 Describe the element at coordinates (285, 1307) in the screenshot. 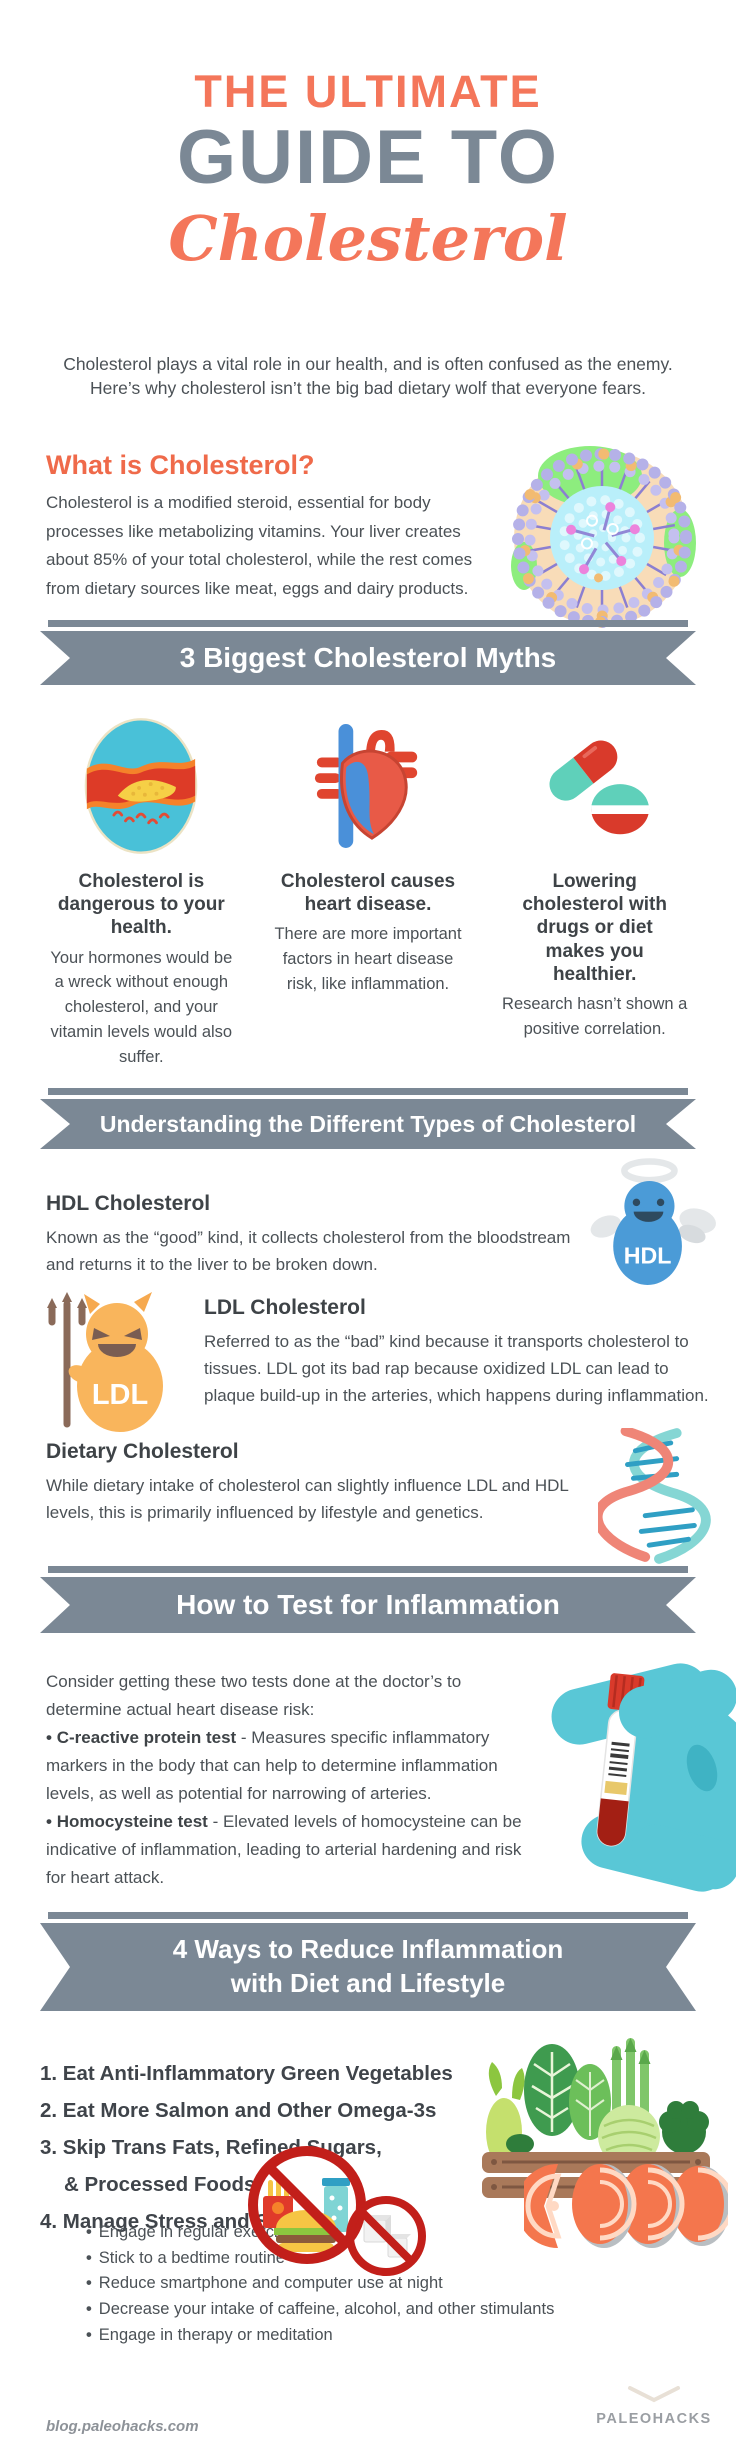

I see `ldl-heading: LDL Cholesterol` at that location.